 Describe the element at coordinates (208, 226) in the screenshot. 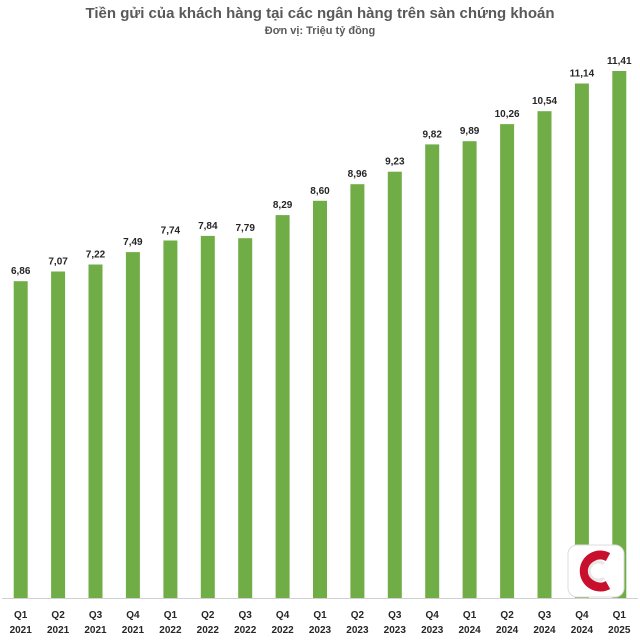

I see `data-label: 7,84` at that location.